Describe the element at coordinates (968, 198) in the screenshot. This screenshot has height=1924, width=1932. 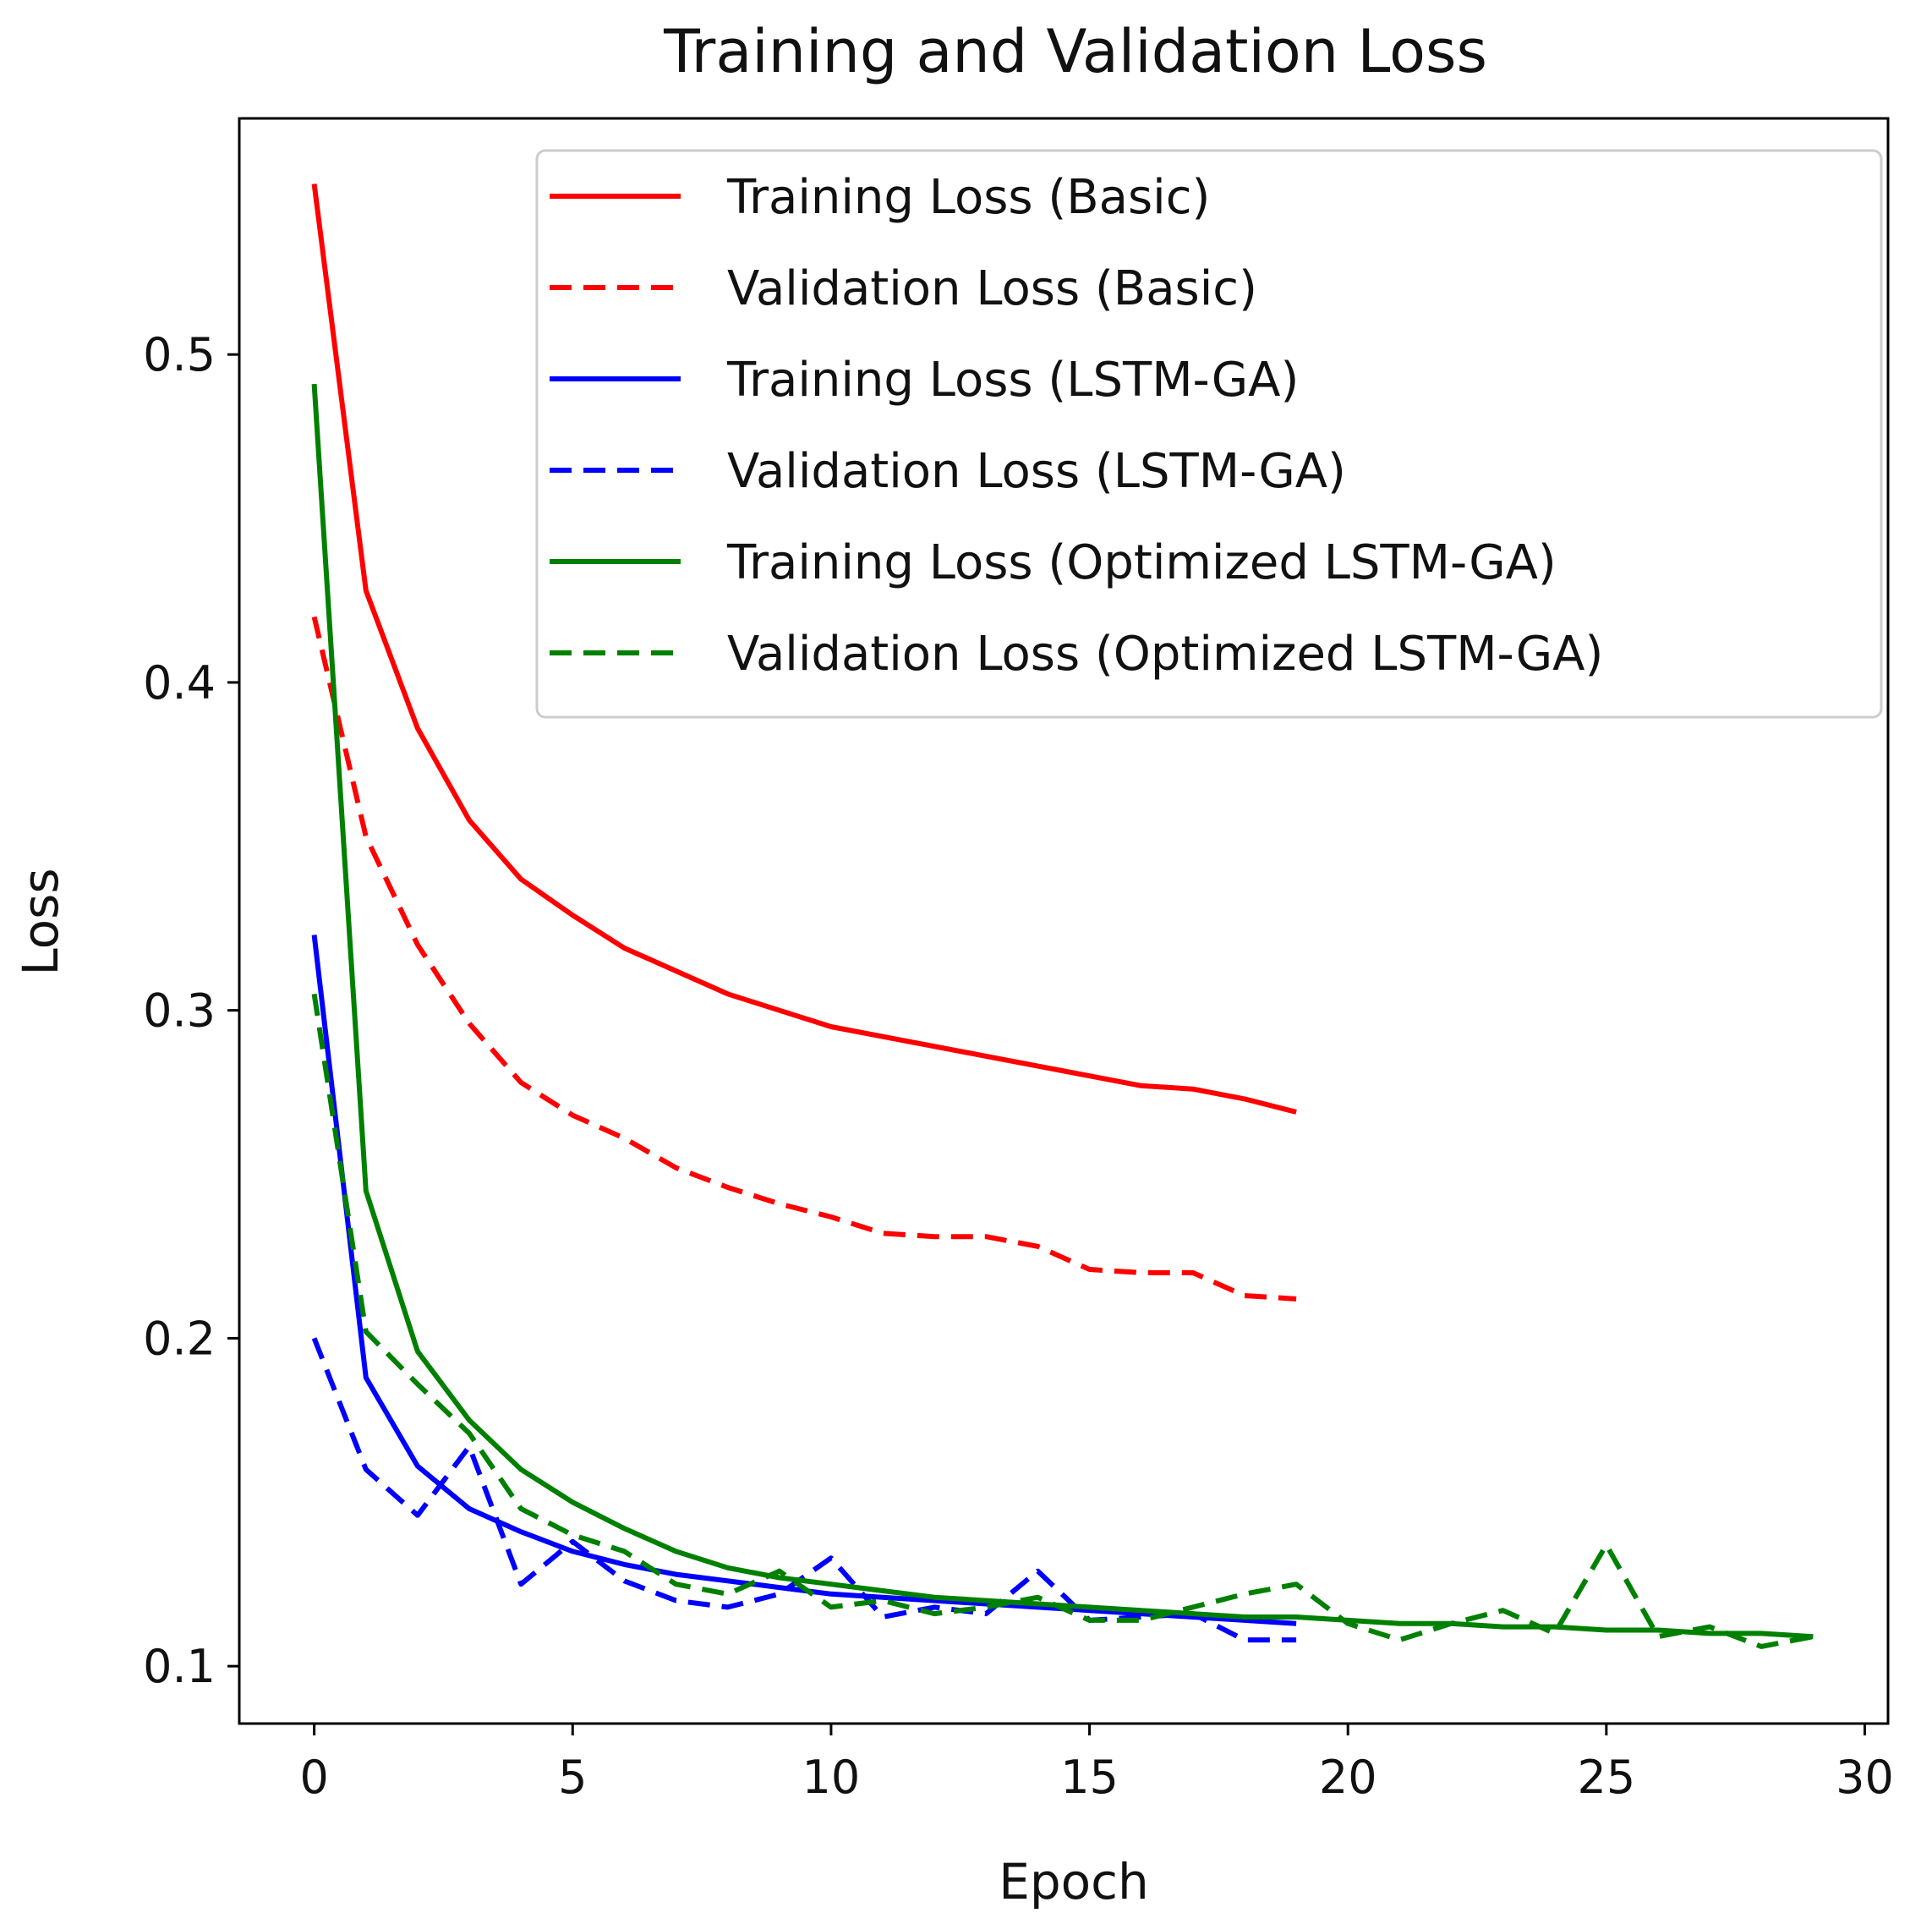
I see `legend-label: Training Loss (Basic)` at that location.